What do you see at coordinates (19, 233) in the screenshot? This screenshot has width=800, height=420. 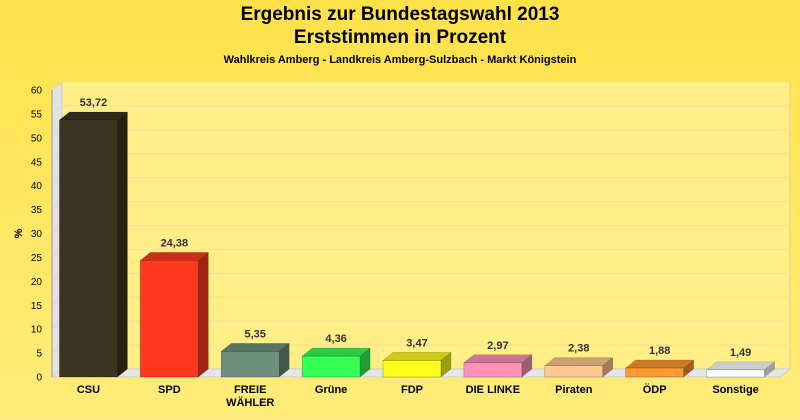 I see `y-axis-label: %` at bounding box center [19, 233].